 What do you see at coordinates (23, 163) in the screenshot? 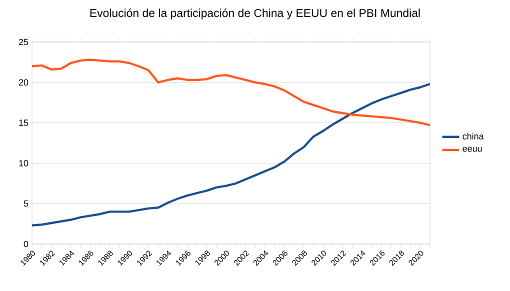
I see `y-tick-label: 10` at bounding box center [23, 163].